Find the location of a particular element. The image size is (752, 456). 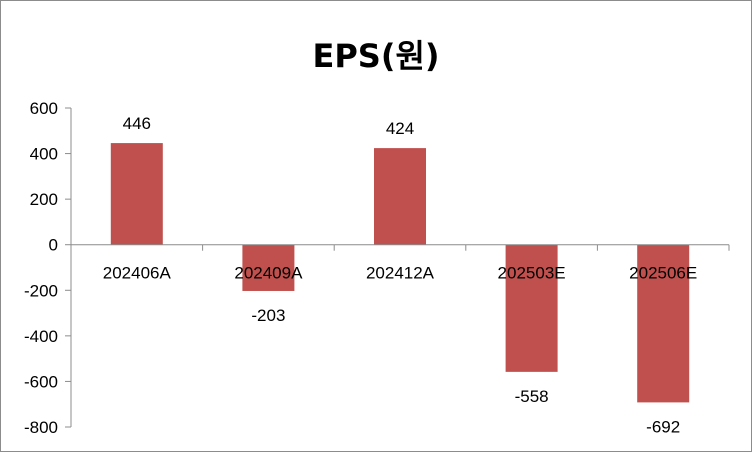

bar-202406A is located at coordinates (136, 194).